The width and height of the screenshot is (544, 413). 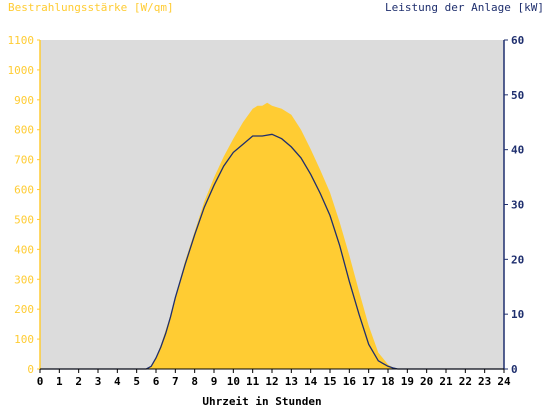 What do you see at coordinates (59, 381) in the screenshot?
I see `x-tick-label: 1` at bounding box center [59, 381].